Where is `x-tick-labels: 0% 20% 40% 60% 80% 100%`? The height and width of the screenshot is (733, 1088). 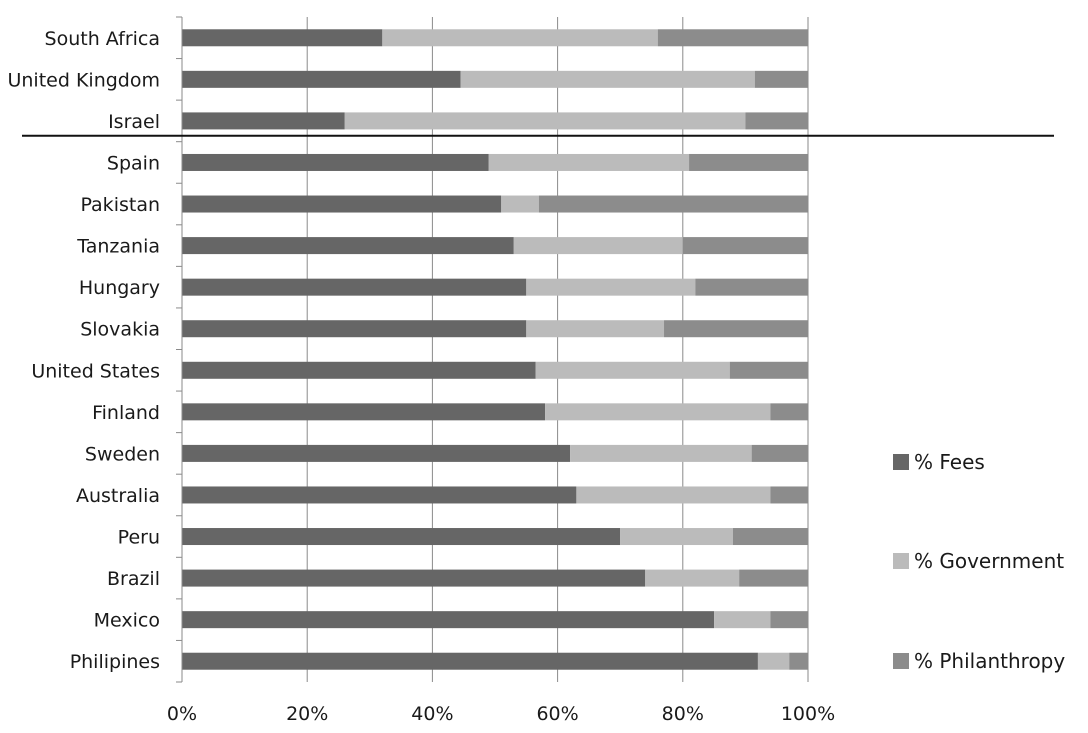
x-tick-labels: 0% 20% 40% 60% 80% 100% is located at coordinates (501, 714).